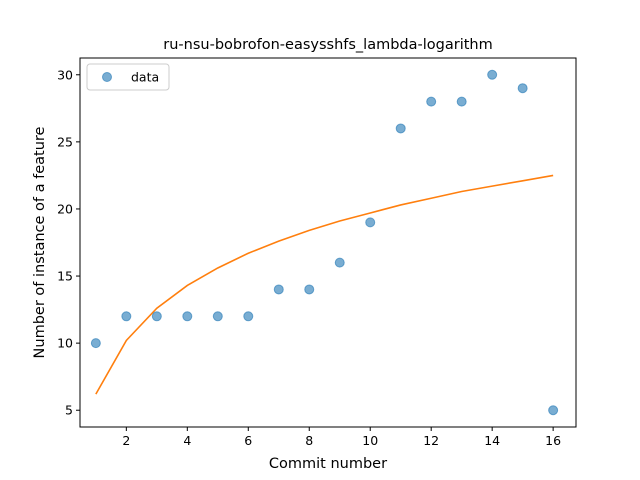 The height and width of the screenshot is (480, 640). I want to click on x-tick-label: 12, so click(431, 440).